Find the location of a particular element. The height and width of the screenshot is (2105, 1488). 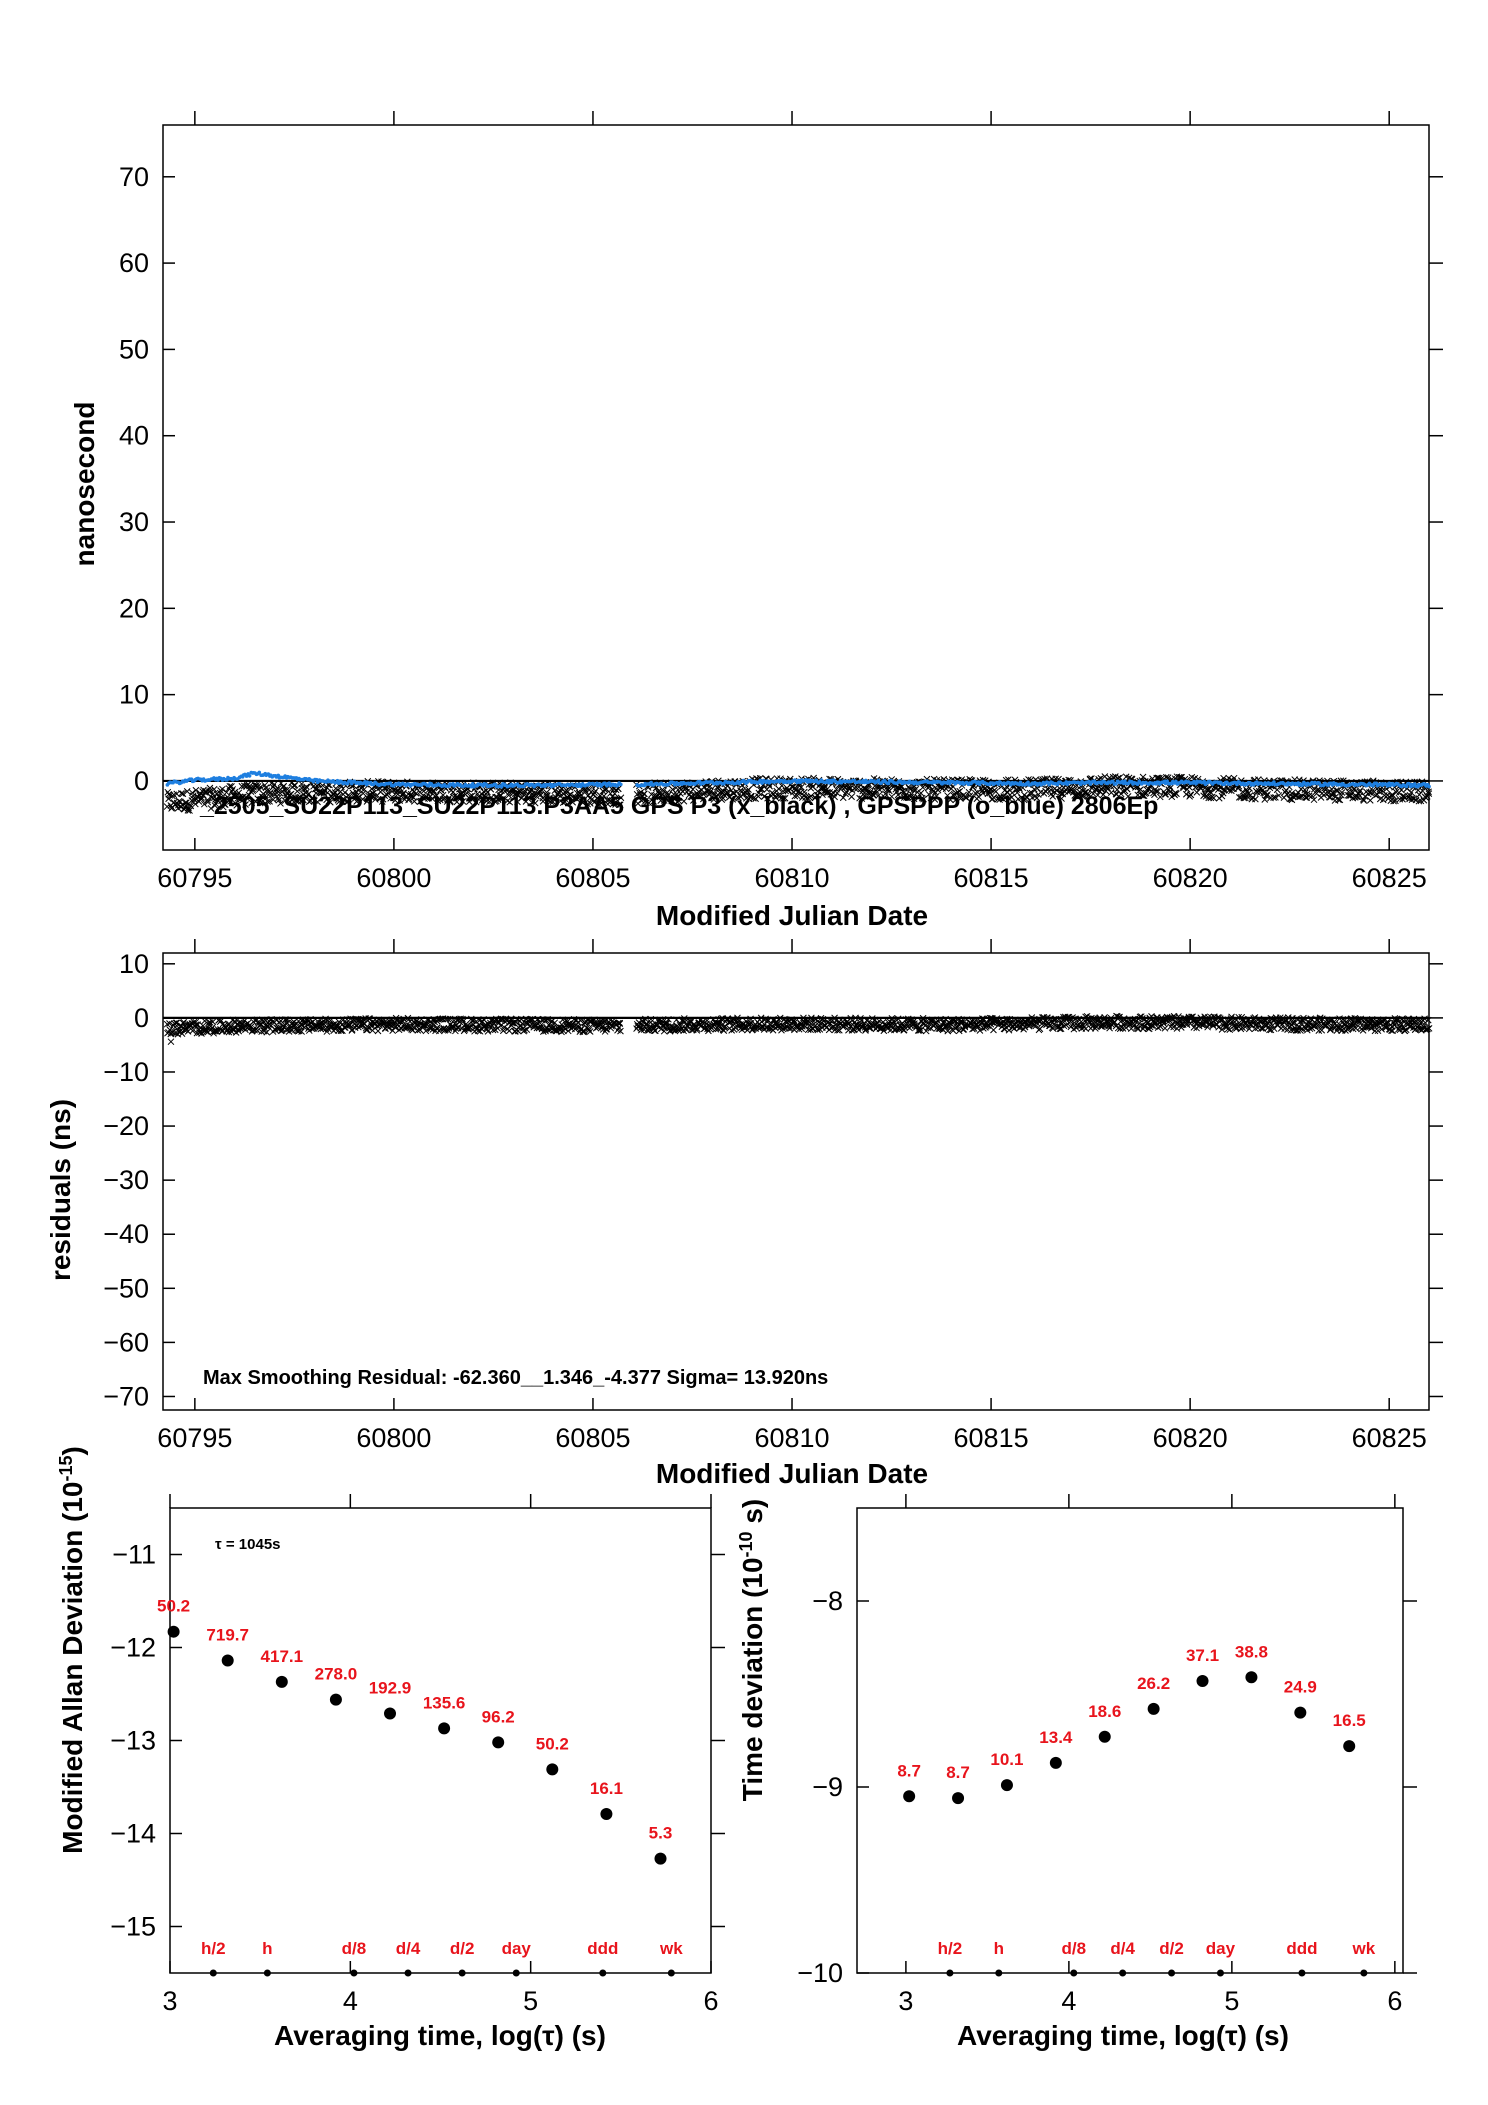

y-tick-label: −11 is located at coordinates (134, 1555).